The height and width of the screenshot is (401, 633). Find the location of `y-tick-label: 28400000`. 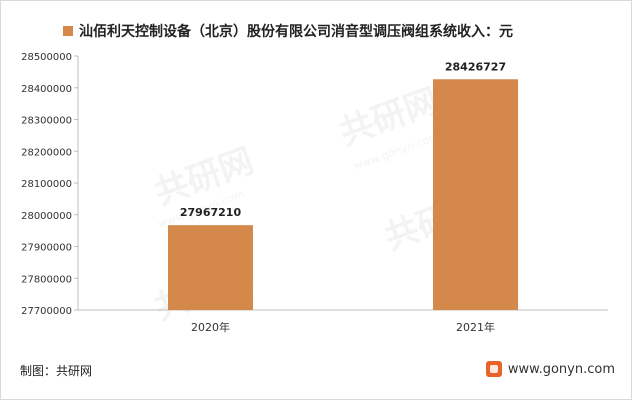

y-tick-label: 28400000 is located at coordinates (46, 89).